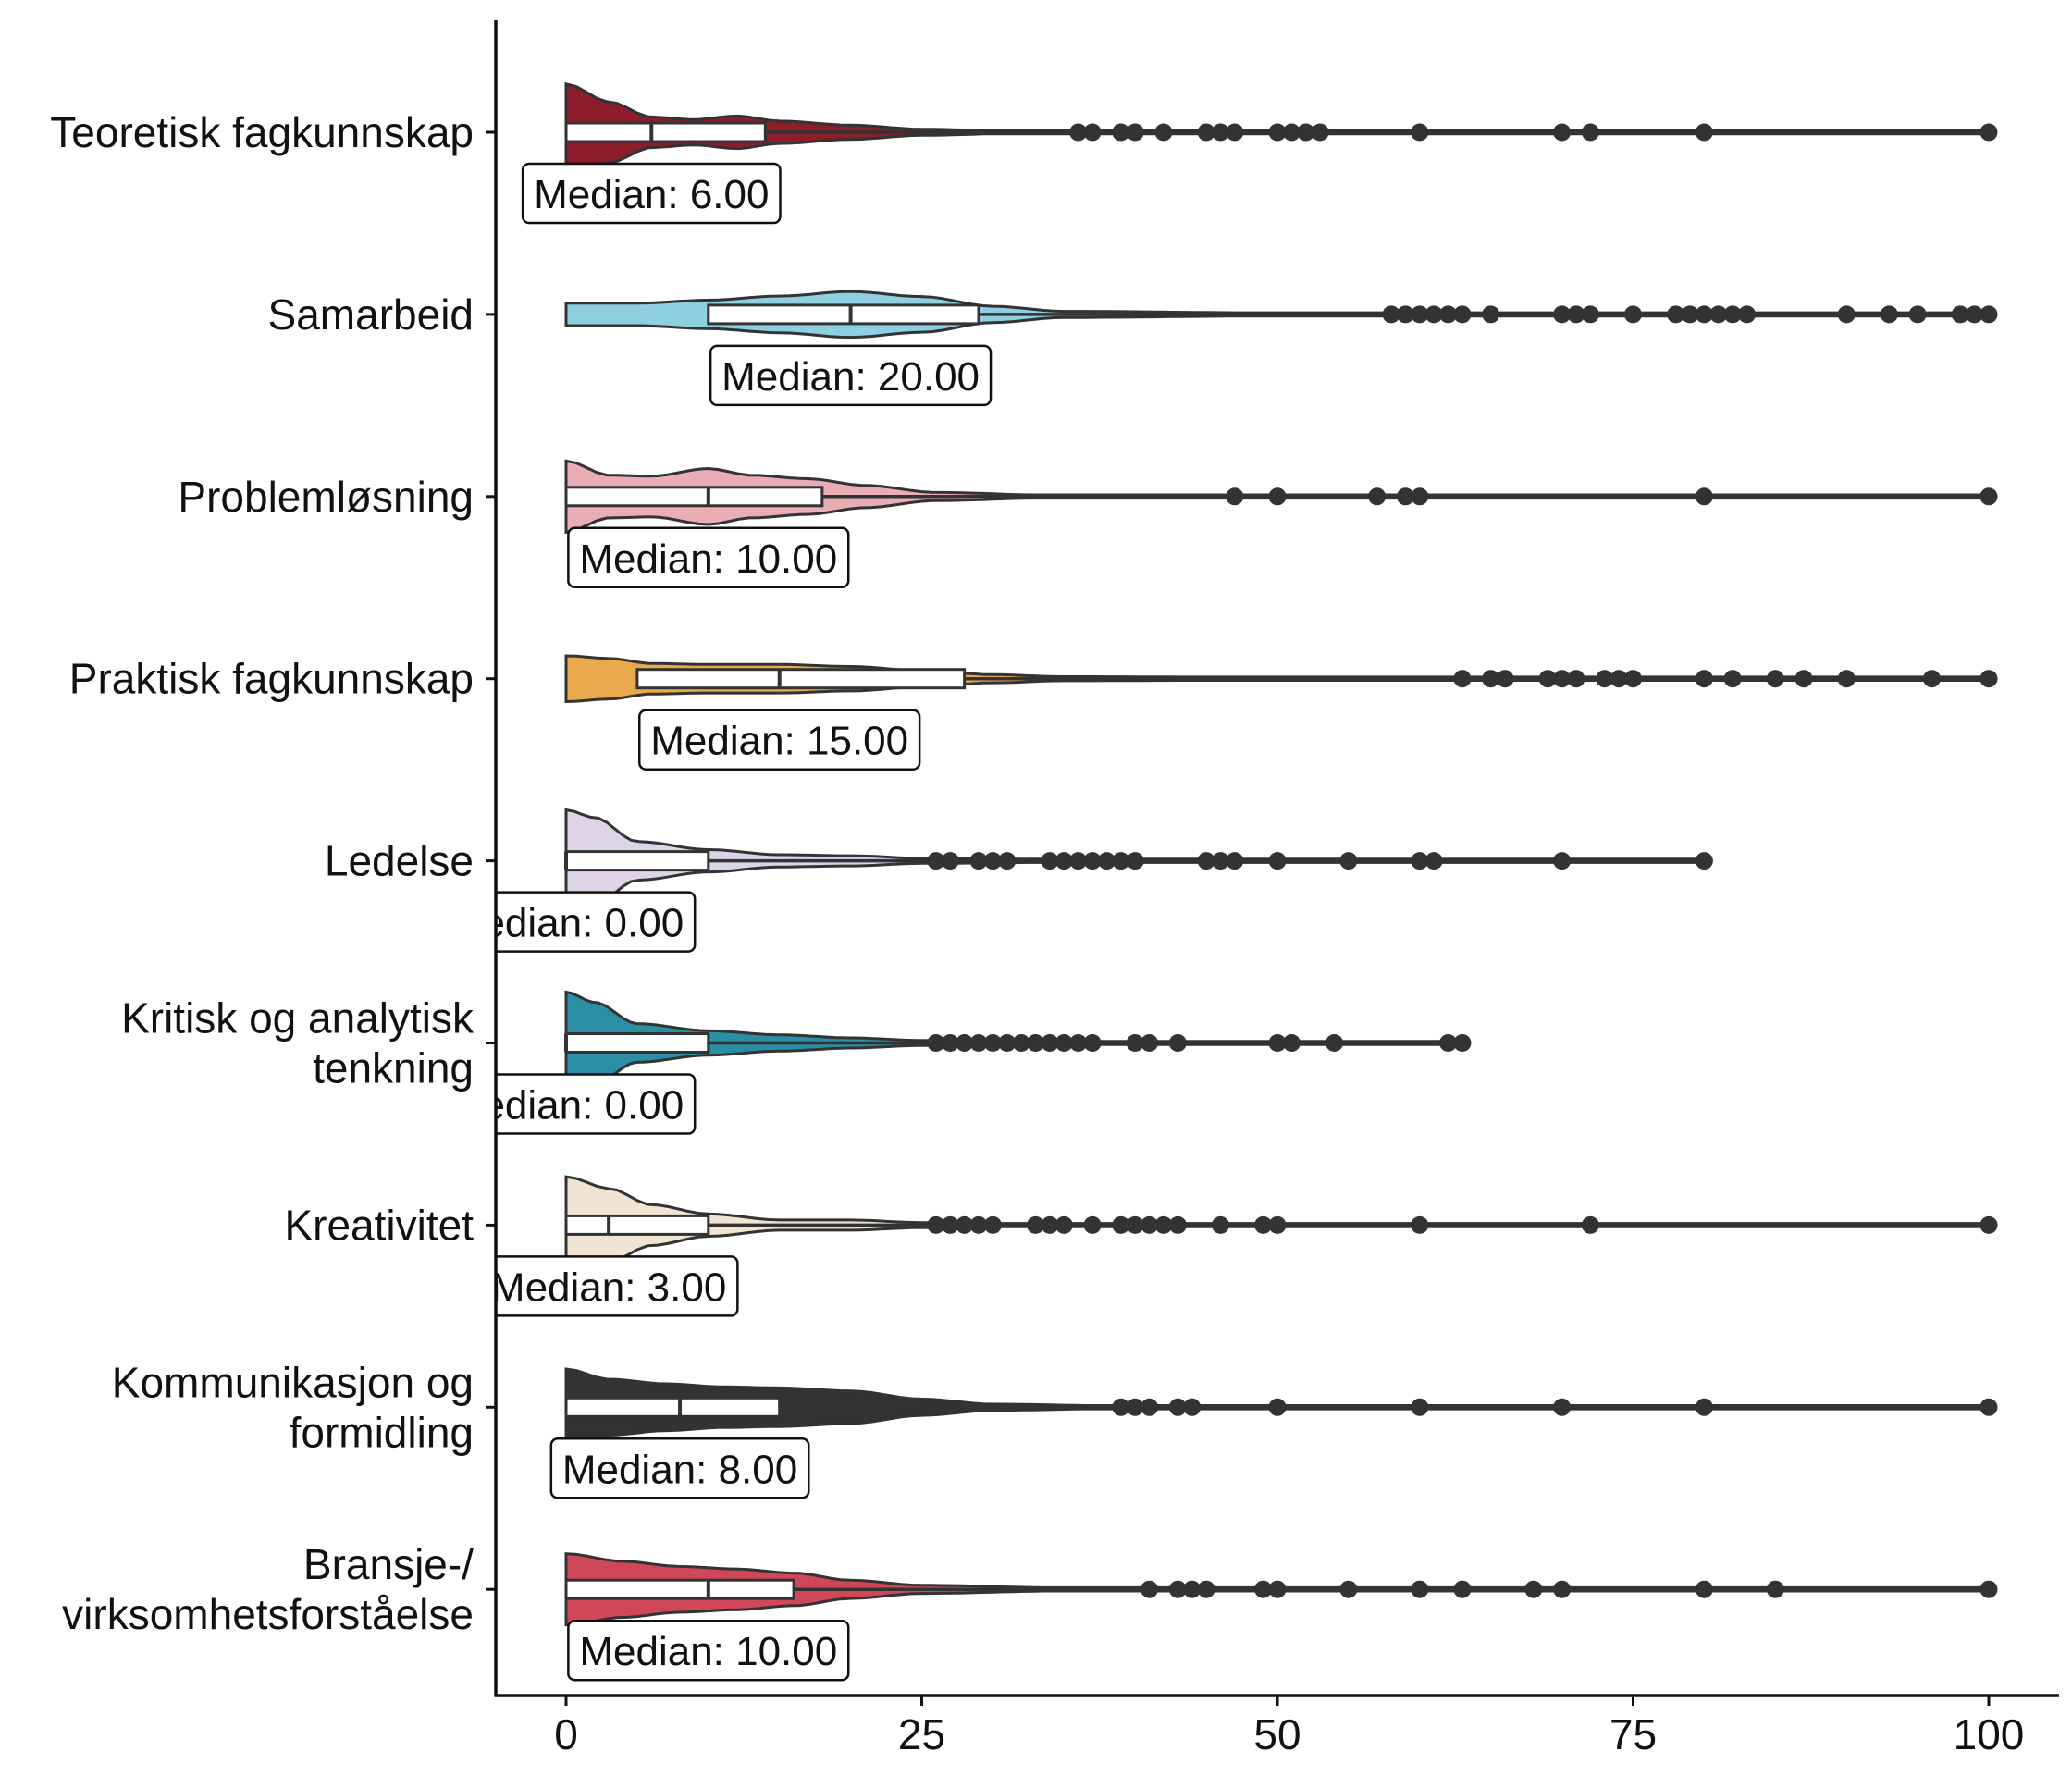  I want to click on median-label-text: Median: 3.00, so click(609, 1287).